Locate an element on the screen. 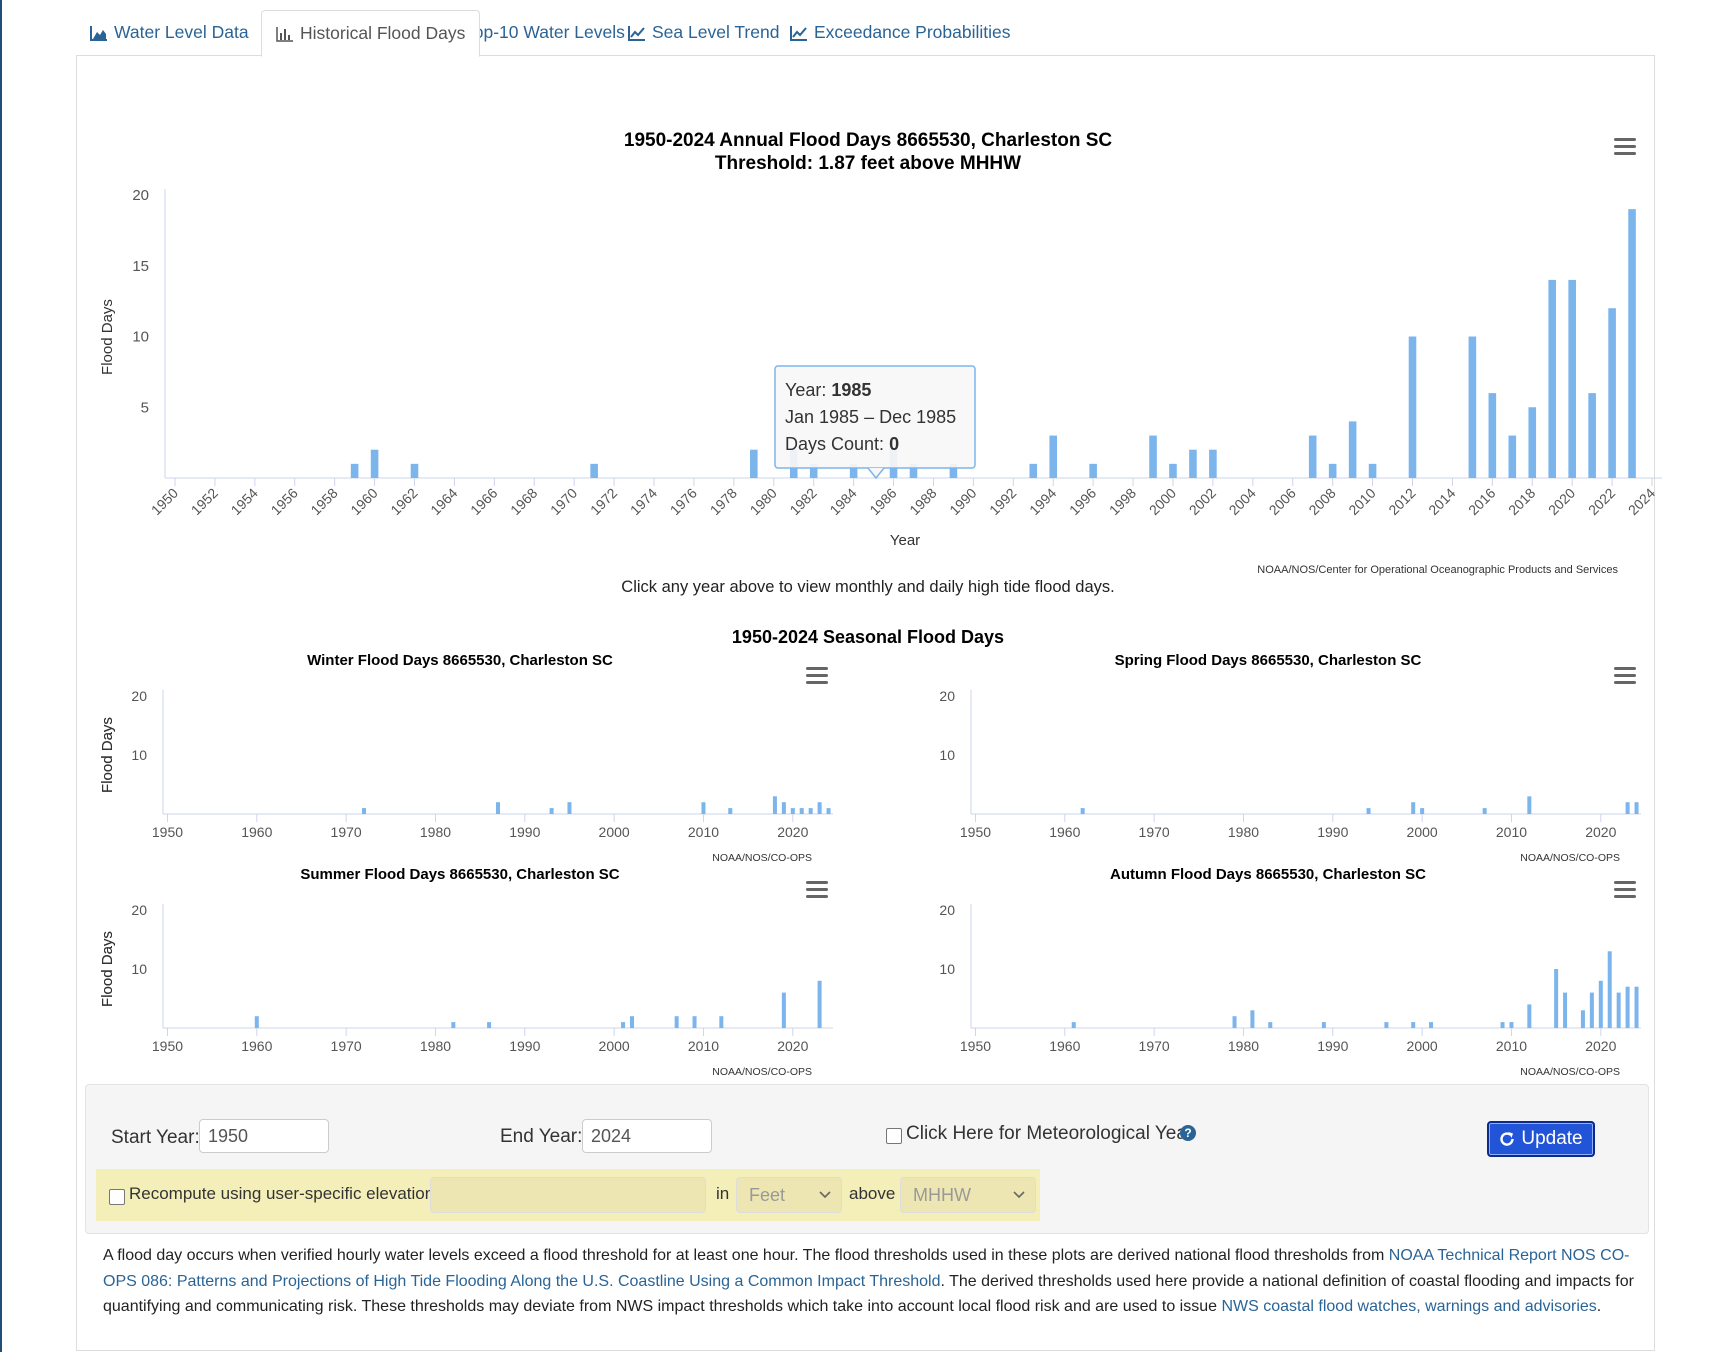  x-tick-label: 1992 is located at coordinates (1002, 501).